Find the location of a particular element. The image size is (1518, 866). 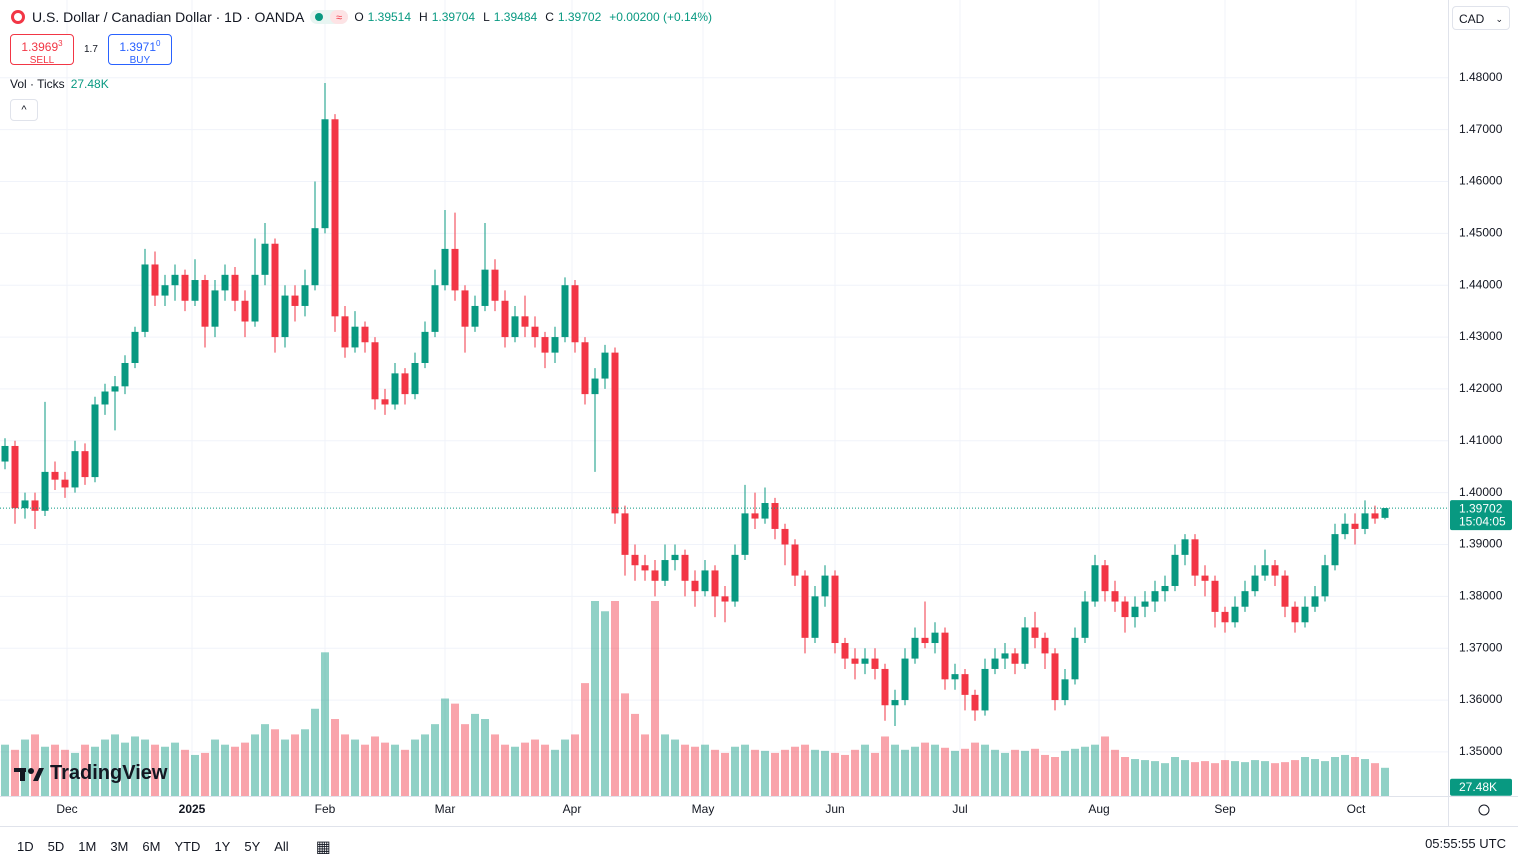

flag-icon is located at coordinates (18, 17).